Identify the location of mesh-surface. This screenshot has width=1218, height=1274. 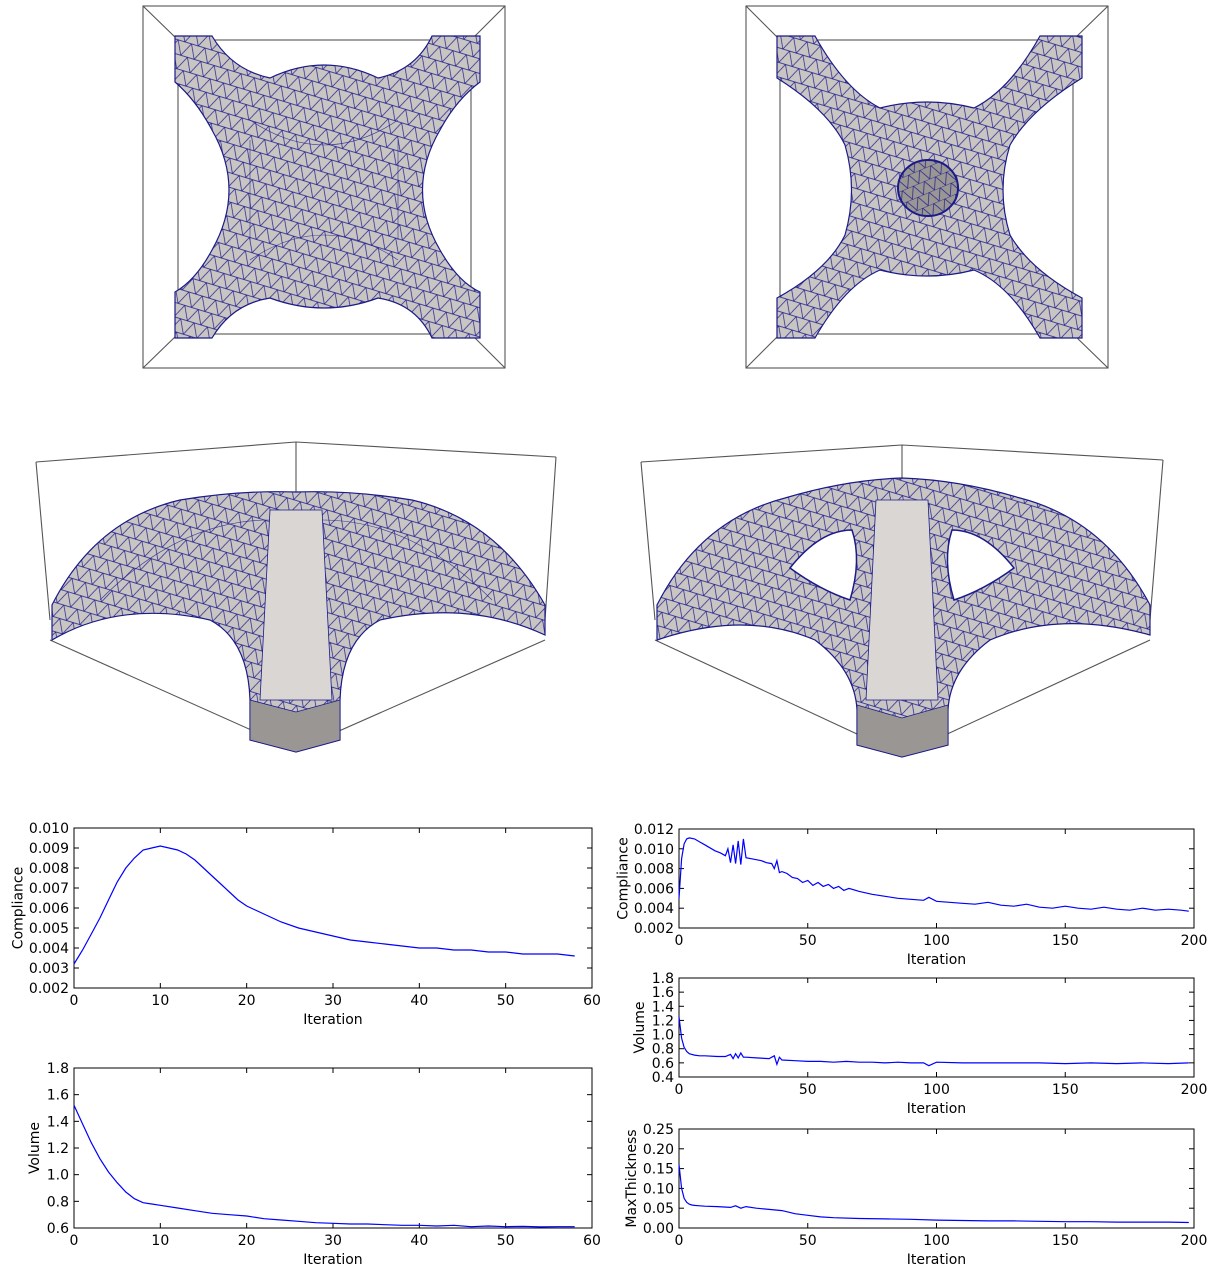
(327, 187).